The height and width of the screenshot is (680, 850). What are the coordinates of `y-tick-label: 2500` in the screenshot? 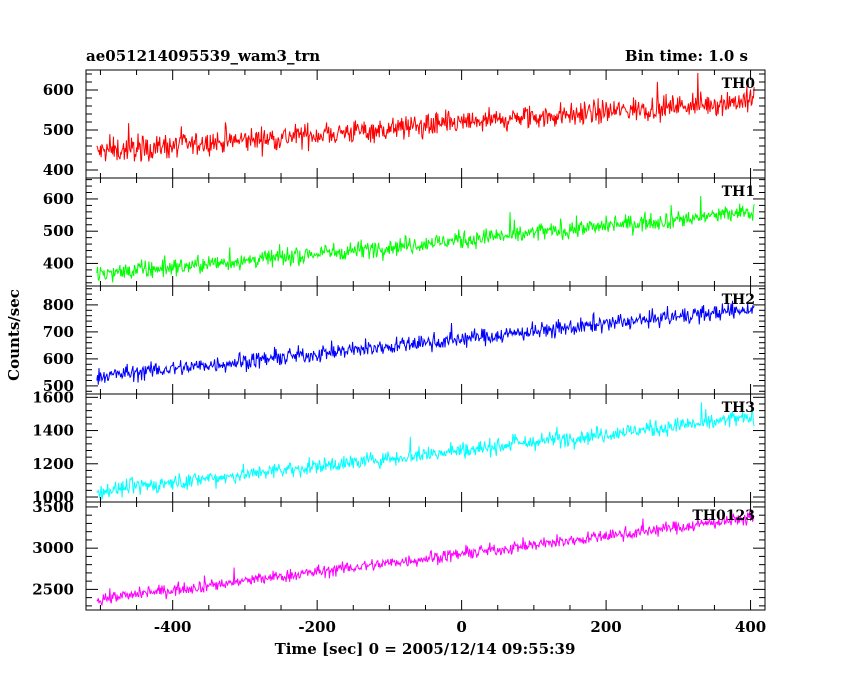 It's located at (53, 589).